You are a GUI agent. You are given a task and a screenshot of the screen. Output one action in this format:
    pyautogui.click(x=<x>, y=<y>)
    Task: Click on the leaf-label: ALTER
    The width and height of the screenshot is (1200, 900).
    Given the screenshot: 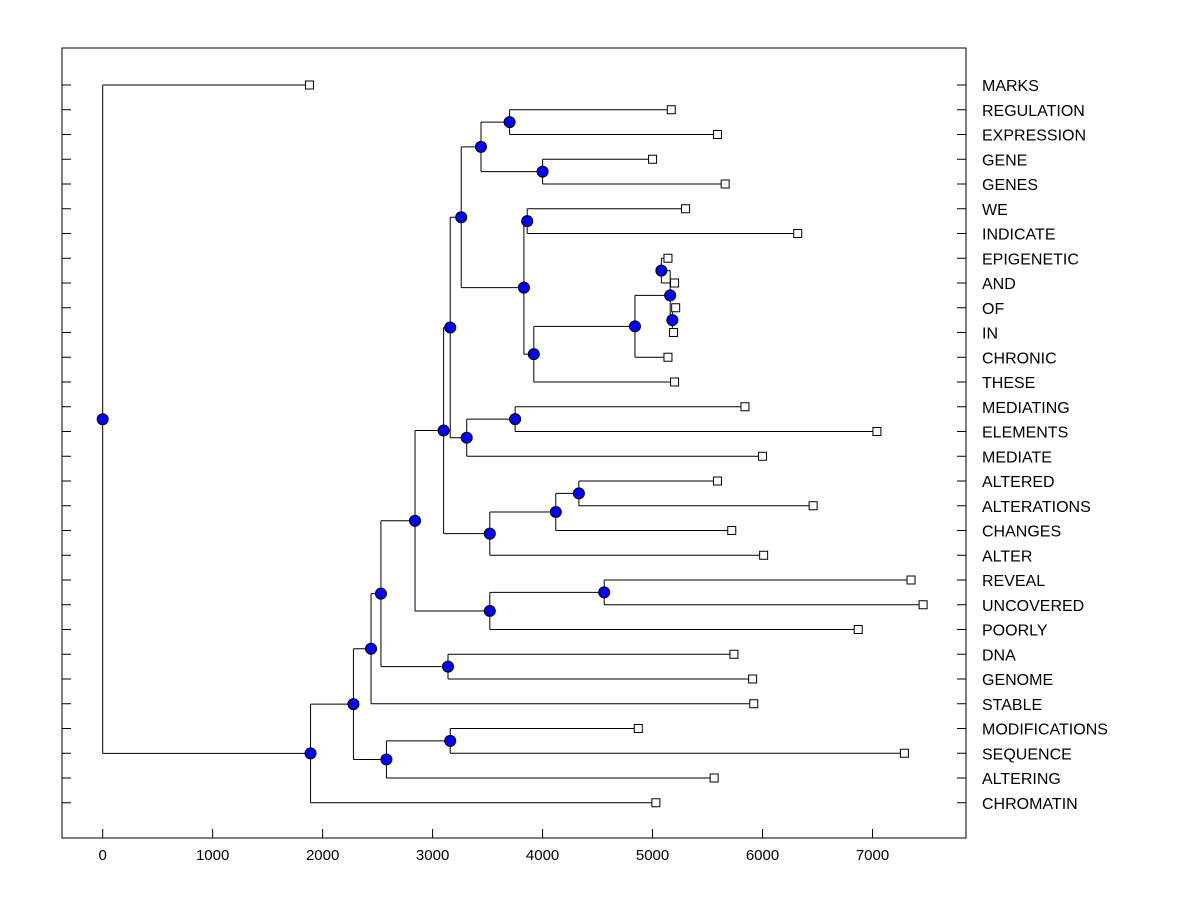 What is the action you would take?
    pyautogui.click(x=1007, y=556)
    